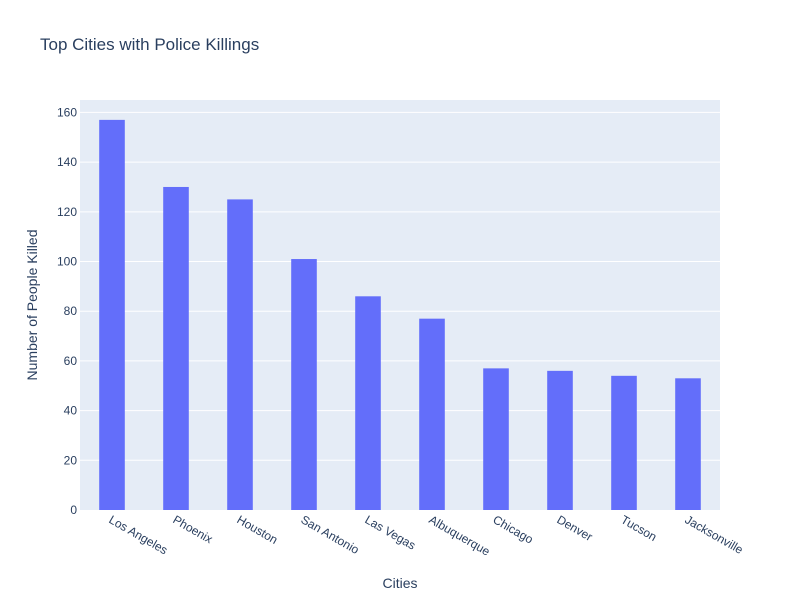 This screenshot has height=600, width=800. I want to click on chart-title: Top Cities with Police Killings, so click(149, 44).